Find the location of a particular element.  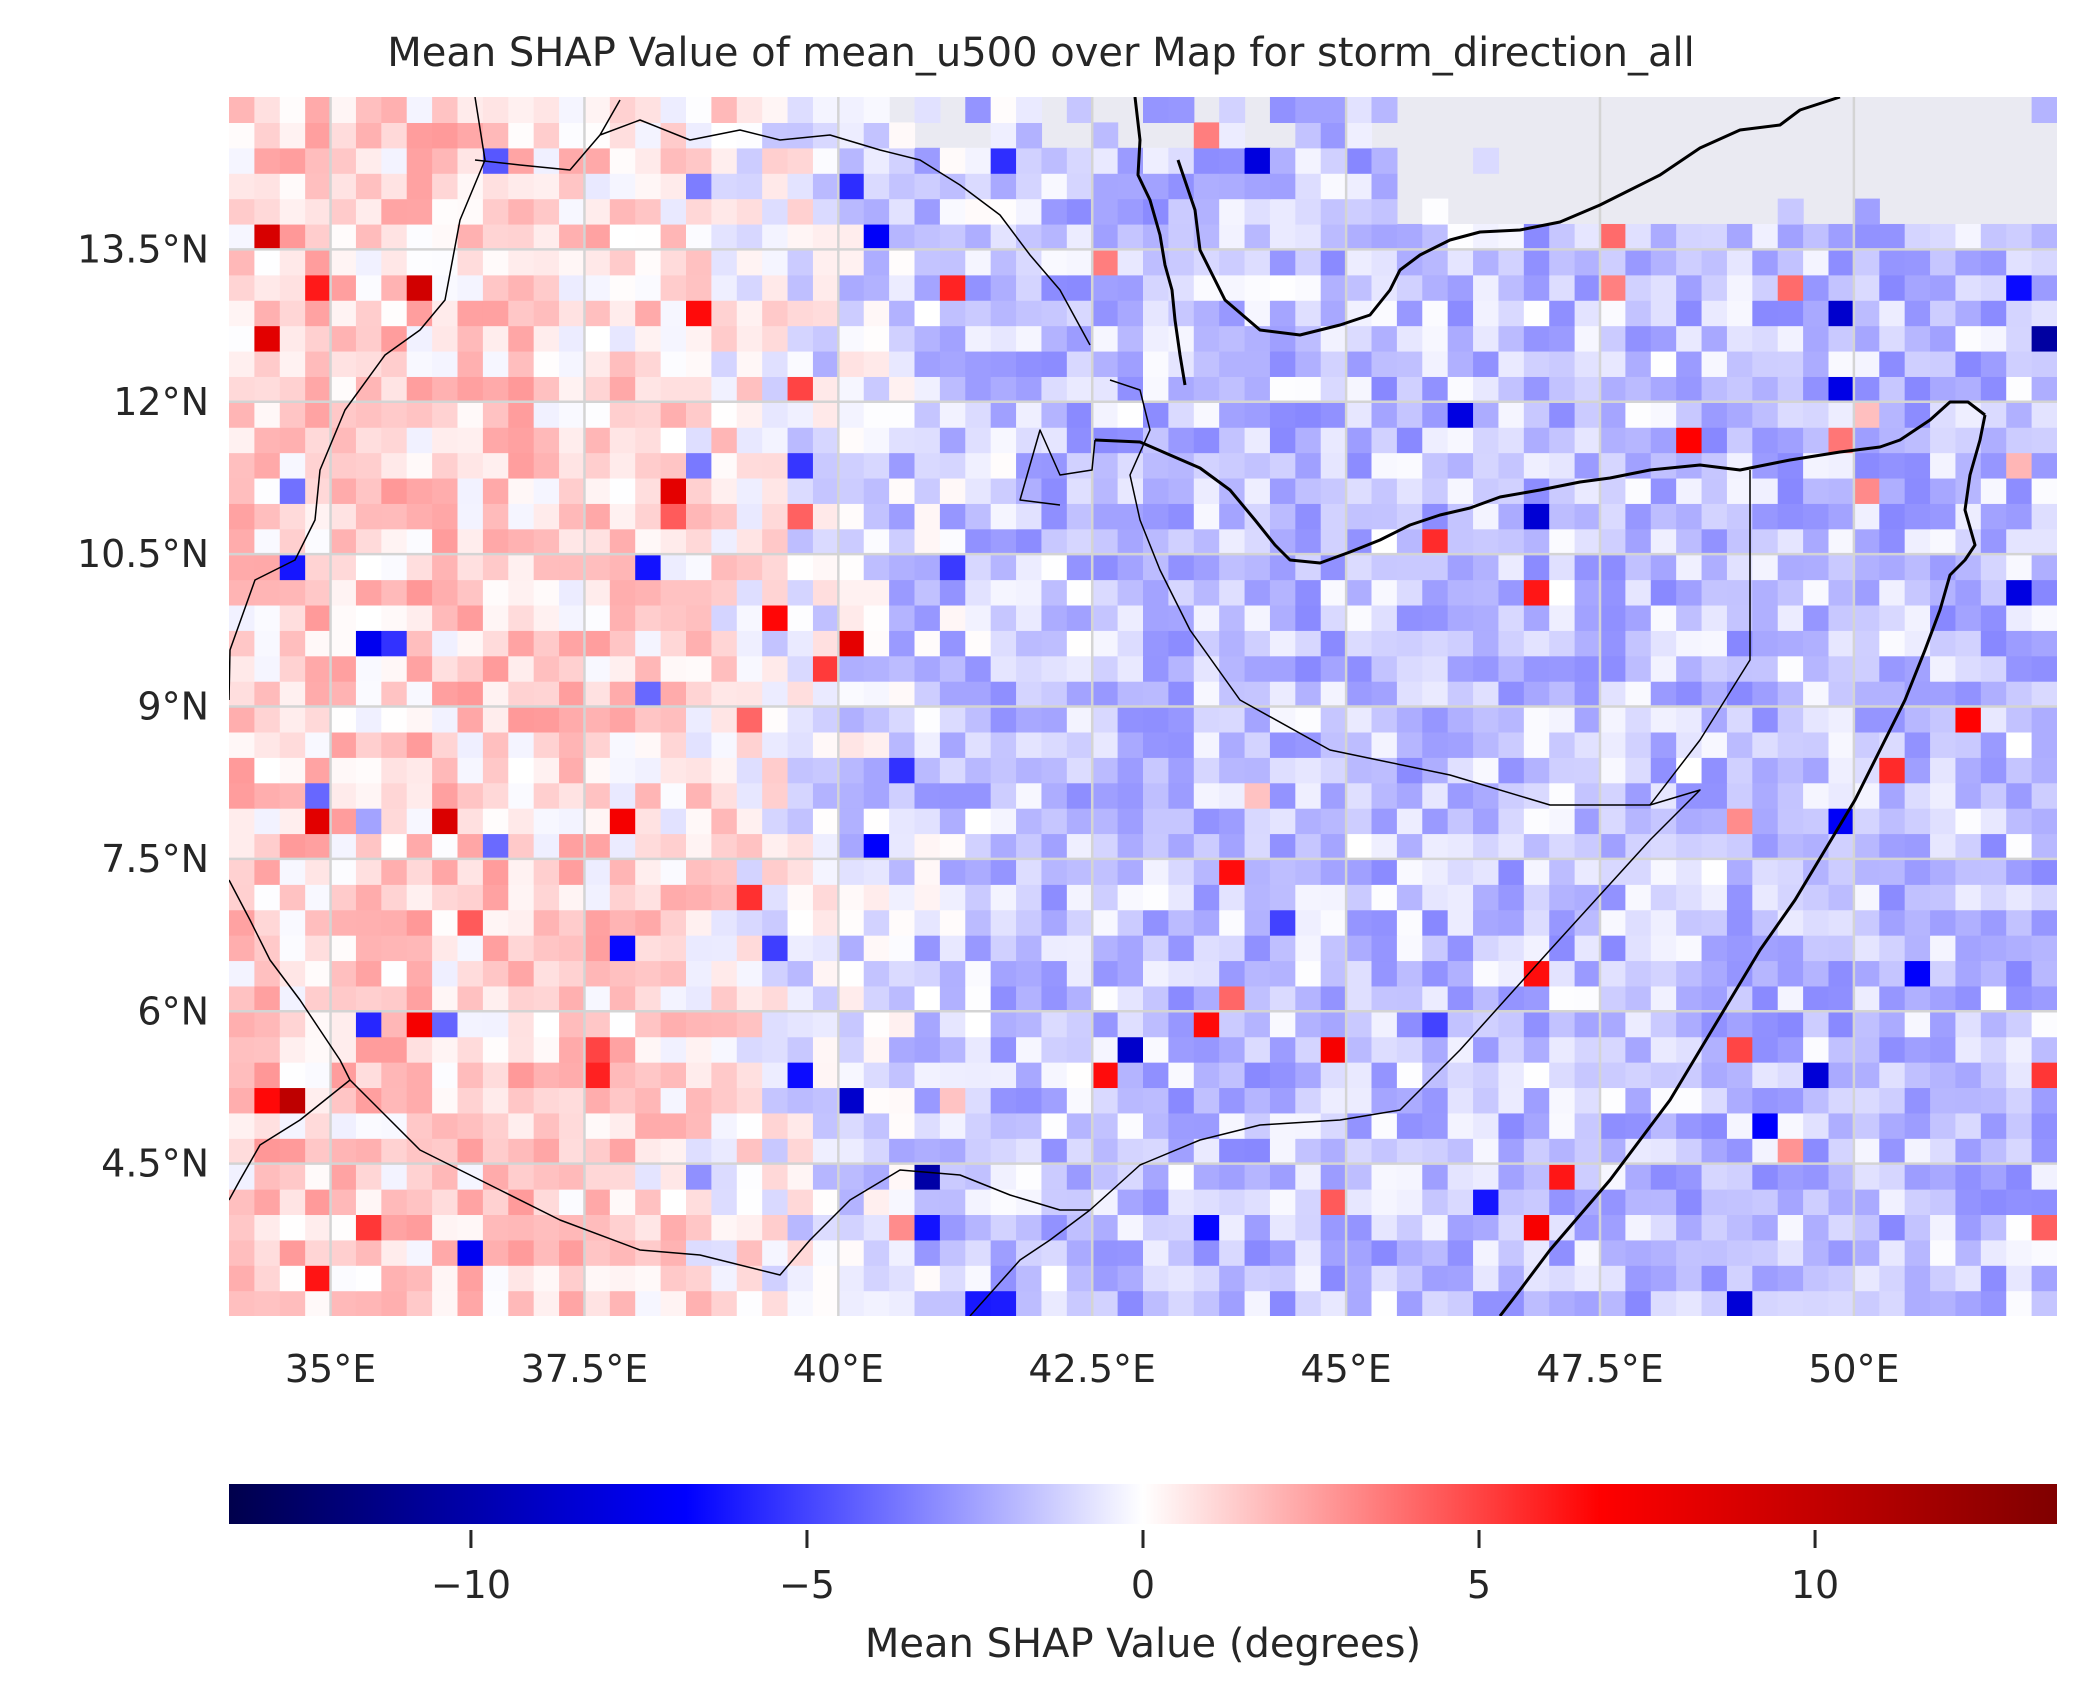

border-west is located at coordinates (357, 399).